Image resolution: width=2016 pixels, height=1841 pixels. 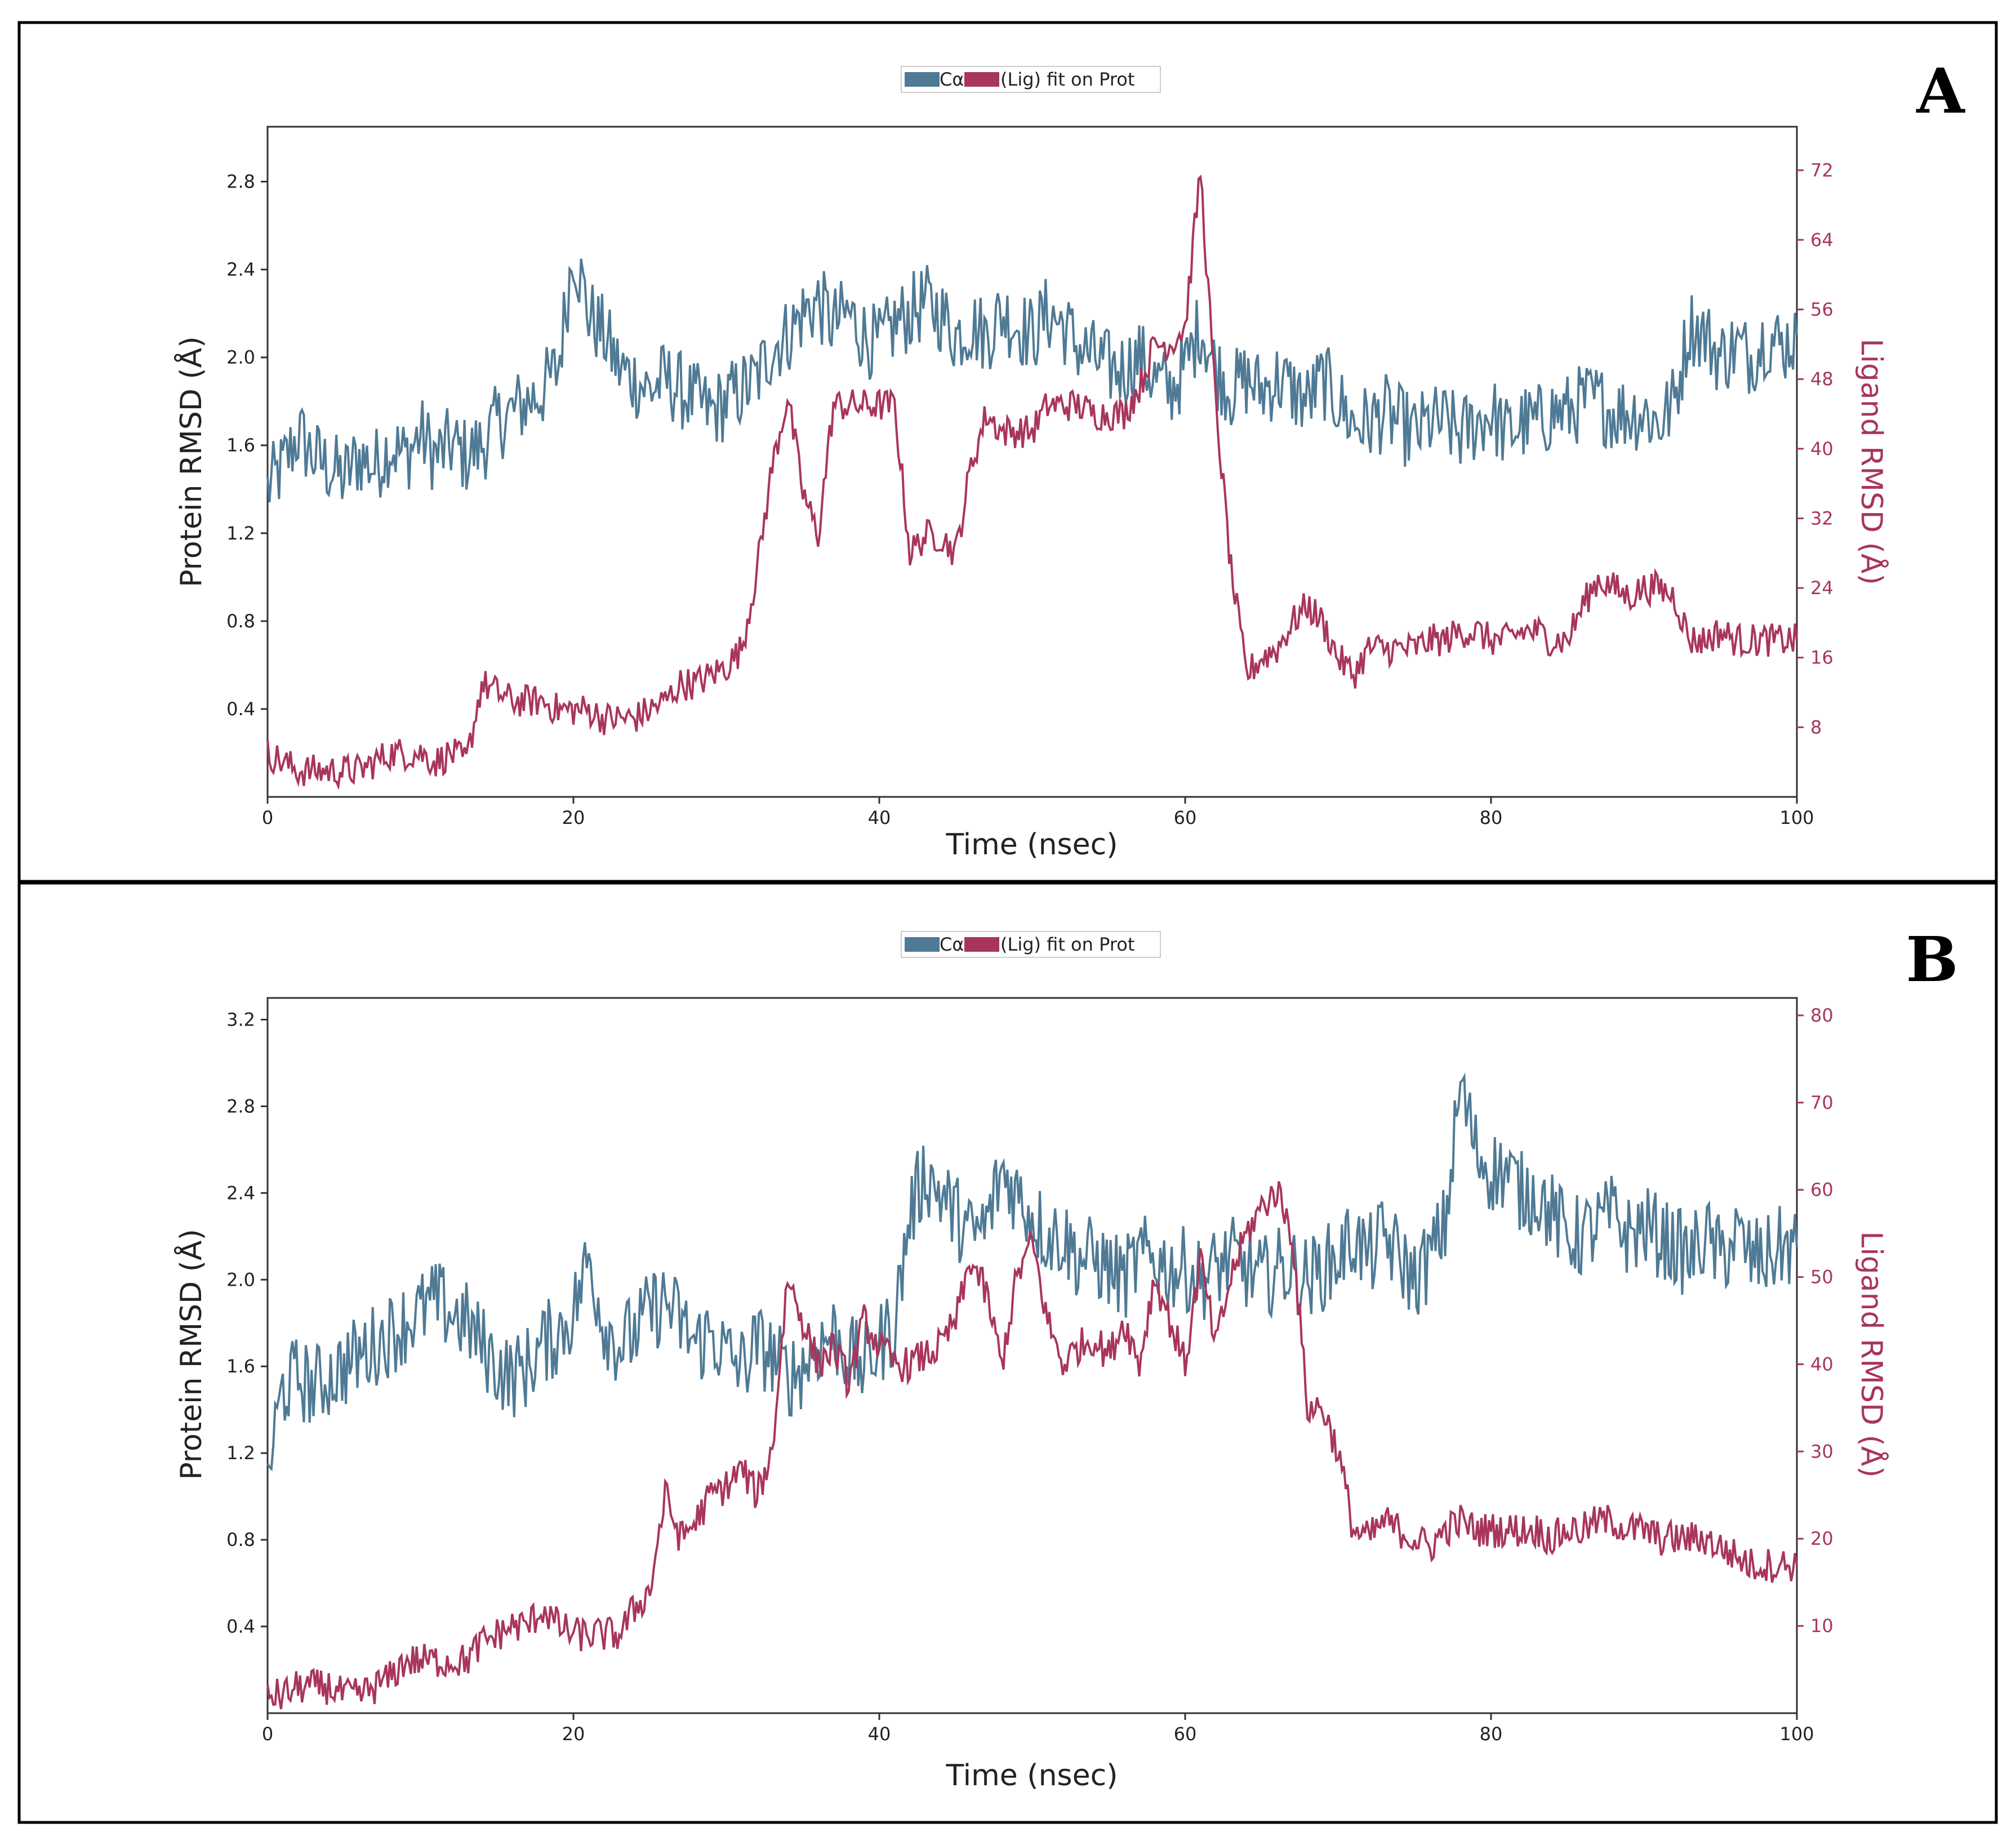 What do you see at coordinates (1821, 310) in the screenshot?
I see `y-right-tick-label-a: 56` at bounding box center [1821, 310].